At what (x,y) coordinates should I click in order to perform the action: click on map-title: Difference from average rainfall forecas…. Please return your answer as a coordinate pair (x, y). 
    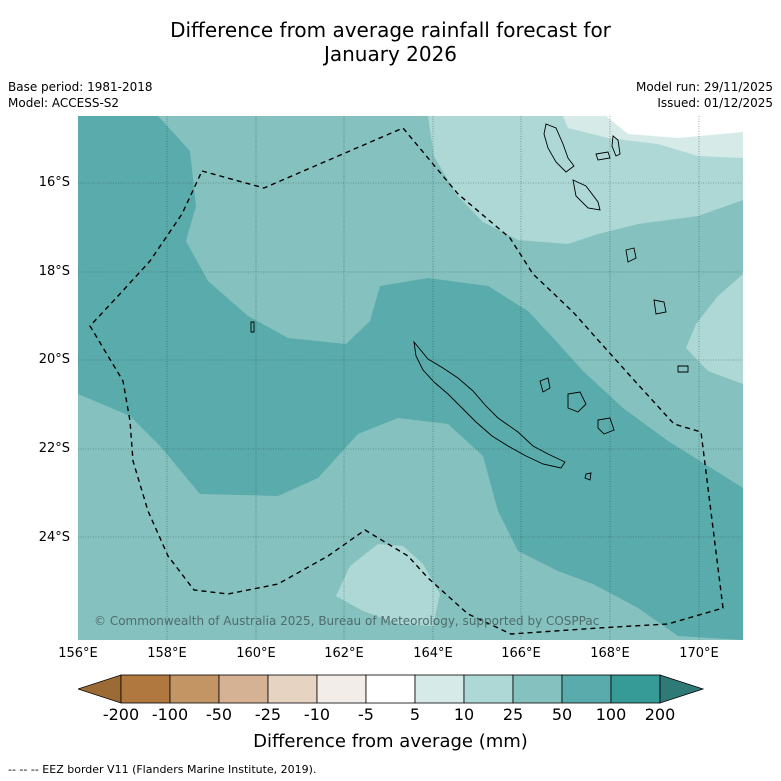
    Looking at the image, I should click on (390, 42).